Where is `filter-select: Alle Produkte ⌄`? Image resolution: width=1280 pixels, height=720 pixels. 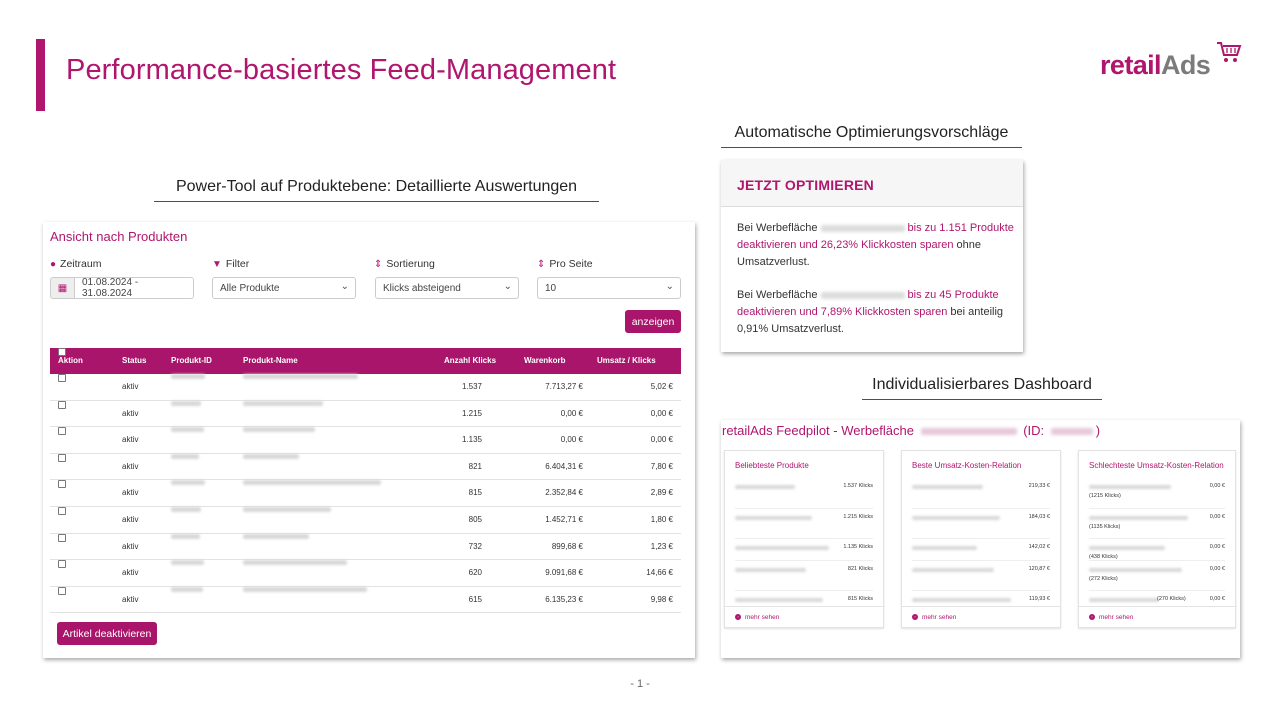
filter-select: Alle Produkte ⌄ is located at coordinates (284, 288).